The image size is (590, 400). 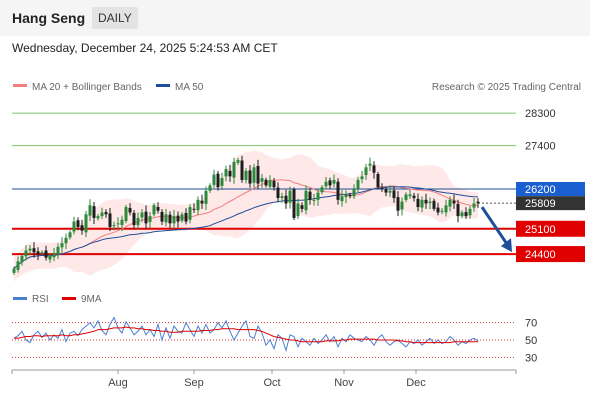 What do you see at coordinates (118, 383) in the screenshot?
I see `x-tick-label-aug: Aug` at bounding box center [118, 383].